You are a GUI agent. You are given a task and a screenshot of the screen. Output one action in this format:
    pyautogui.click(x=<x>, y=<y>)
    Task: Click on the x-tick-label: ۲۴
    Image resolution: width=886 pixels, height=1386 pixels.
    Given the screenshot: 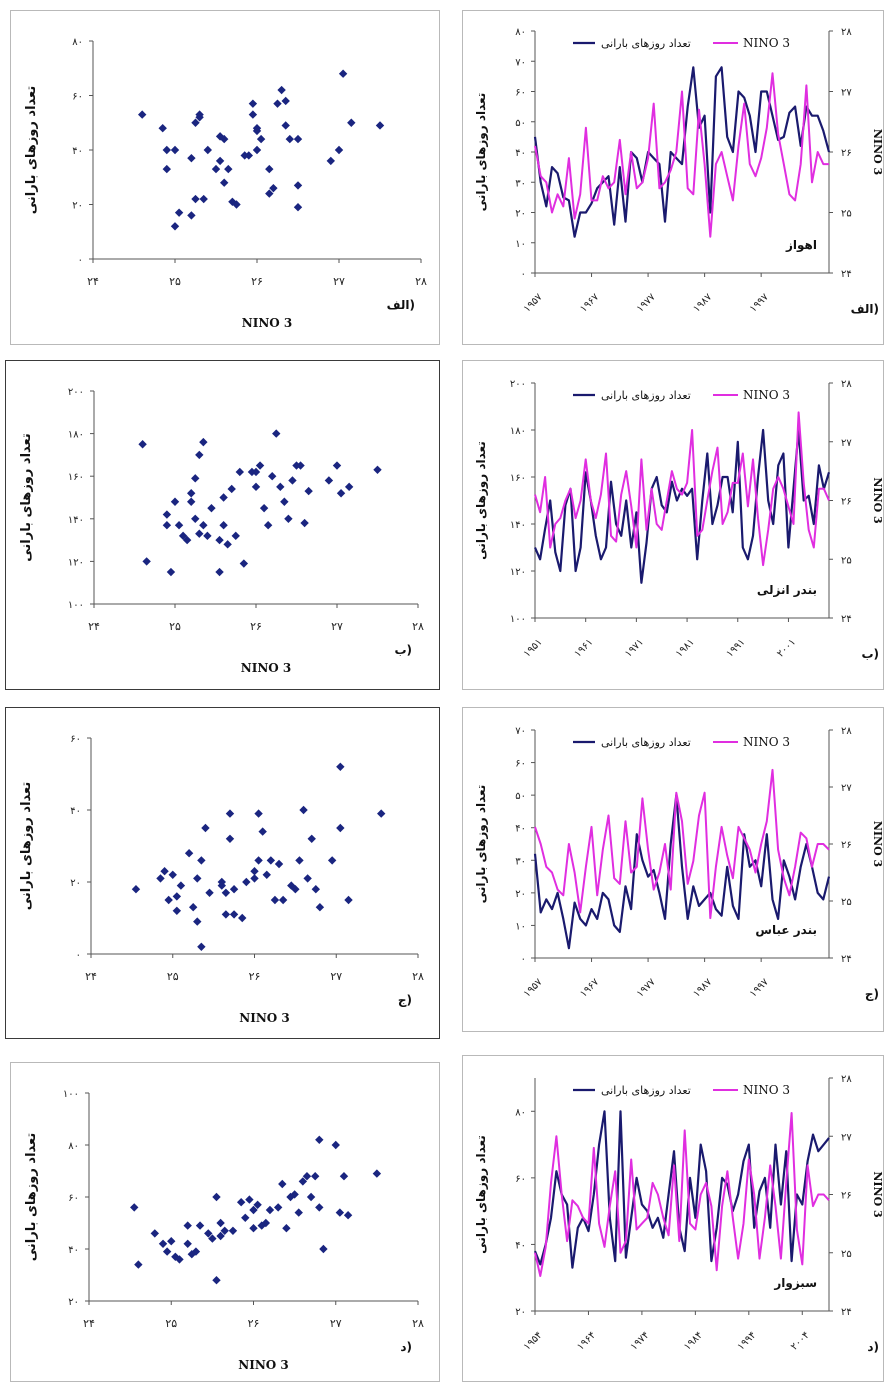 What is the action you would take?
    pyautogui.click(x=91, y=976)
    